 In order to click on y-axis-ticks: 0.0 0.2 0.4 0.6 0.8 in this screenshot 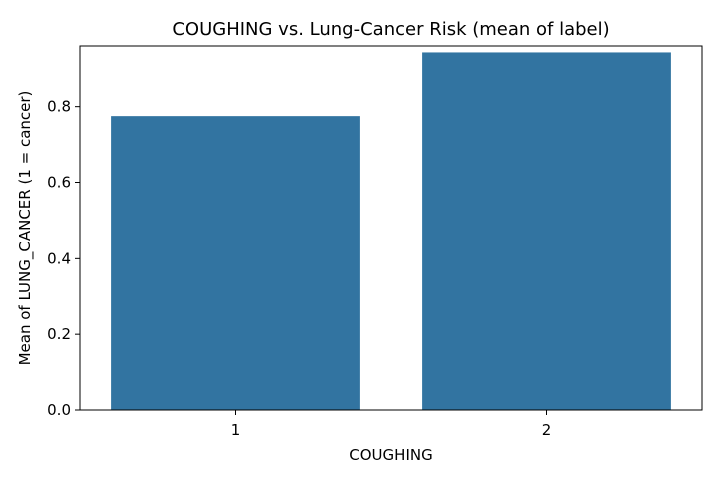, I will do `click(63, 258)`.